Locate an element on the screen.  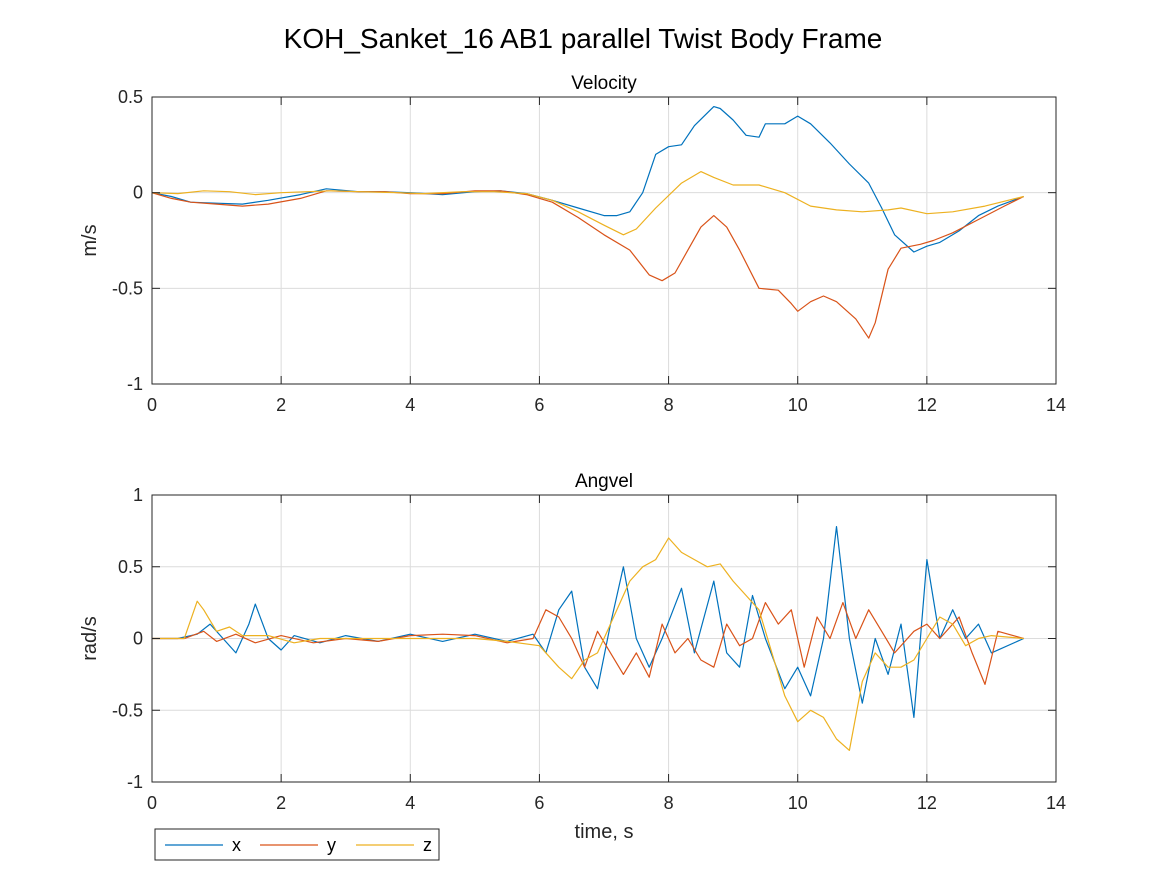
y-axis-label: m/s is located at coordinates (90, 240).